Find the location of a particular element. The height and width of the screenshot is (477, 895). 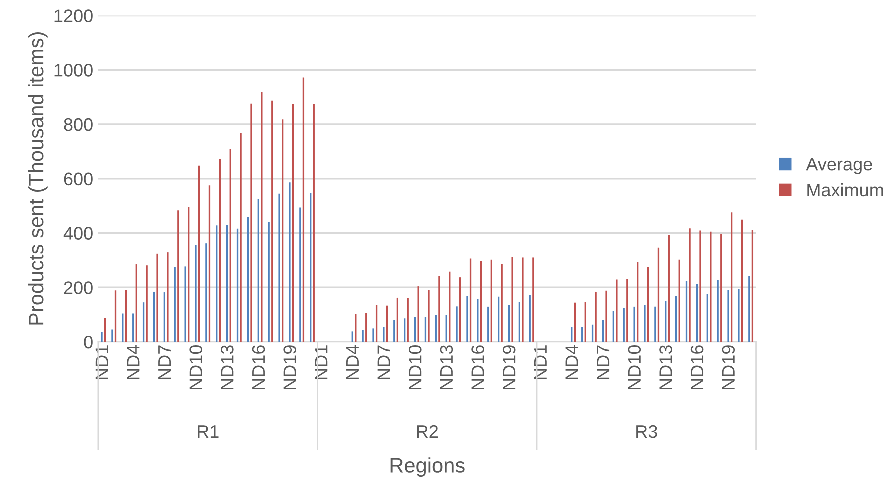

legend-label: Maximum is located at coordinates (846, 190).